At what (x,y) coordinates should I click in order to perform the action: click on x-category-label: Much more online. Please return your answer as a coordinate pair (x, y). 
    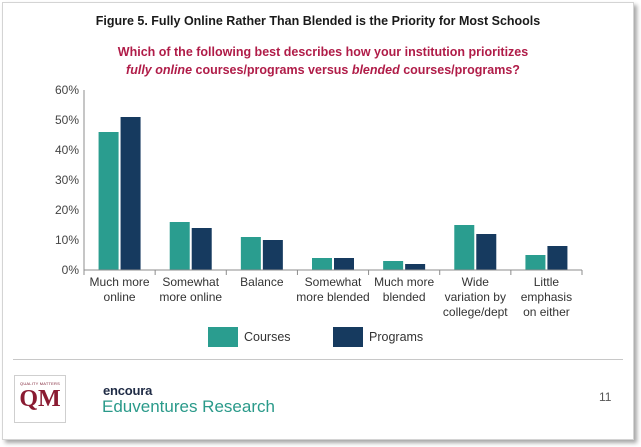
    Looking at the image, I should click on (120, 289).